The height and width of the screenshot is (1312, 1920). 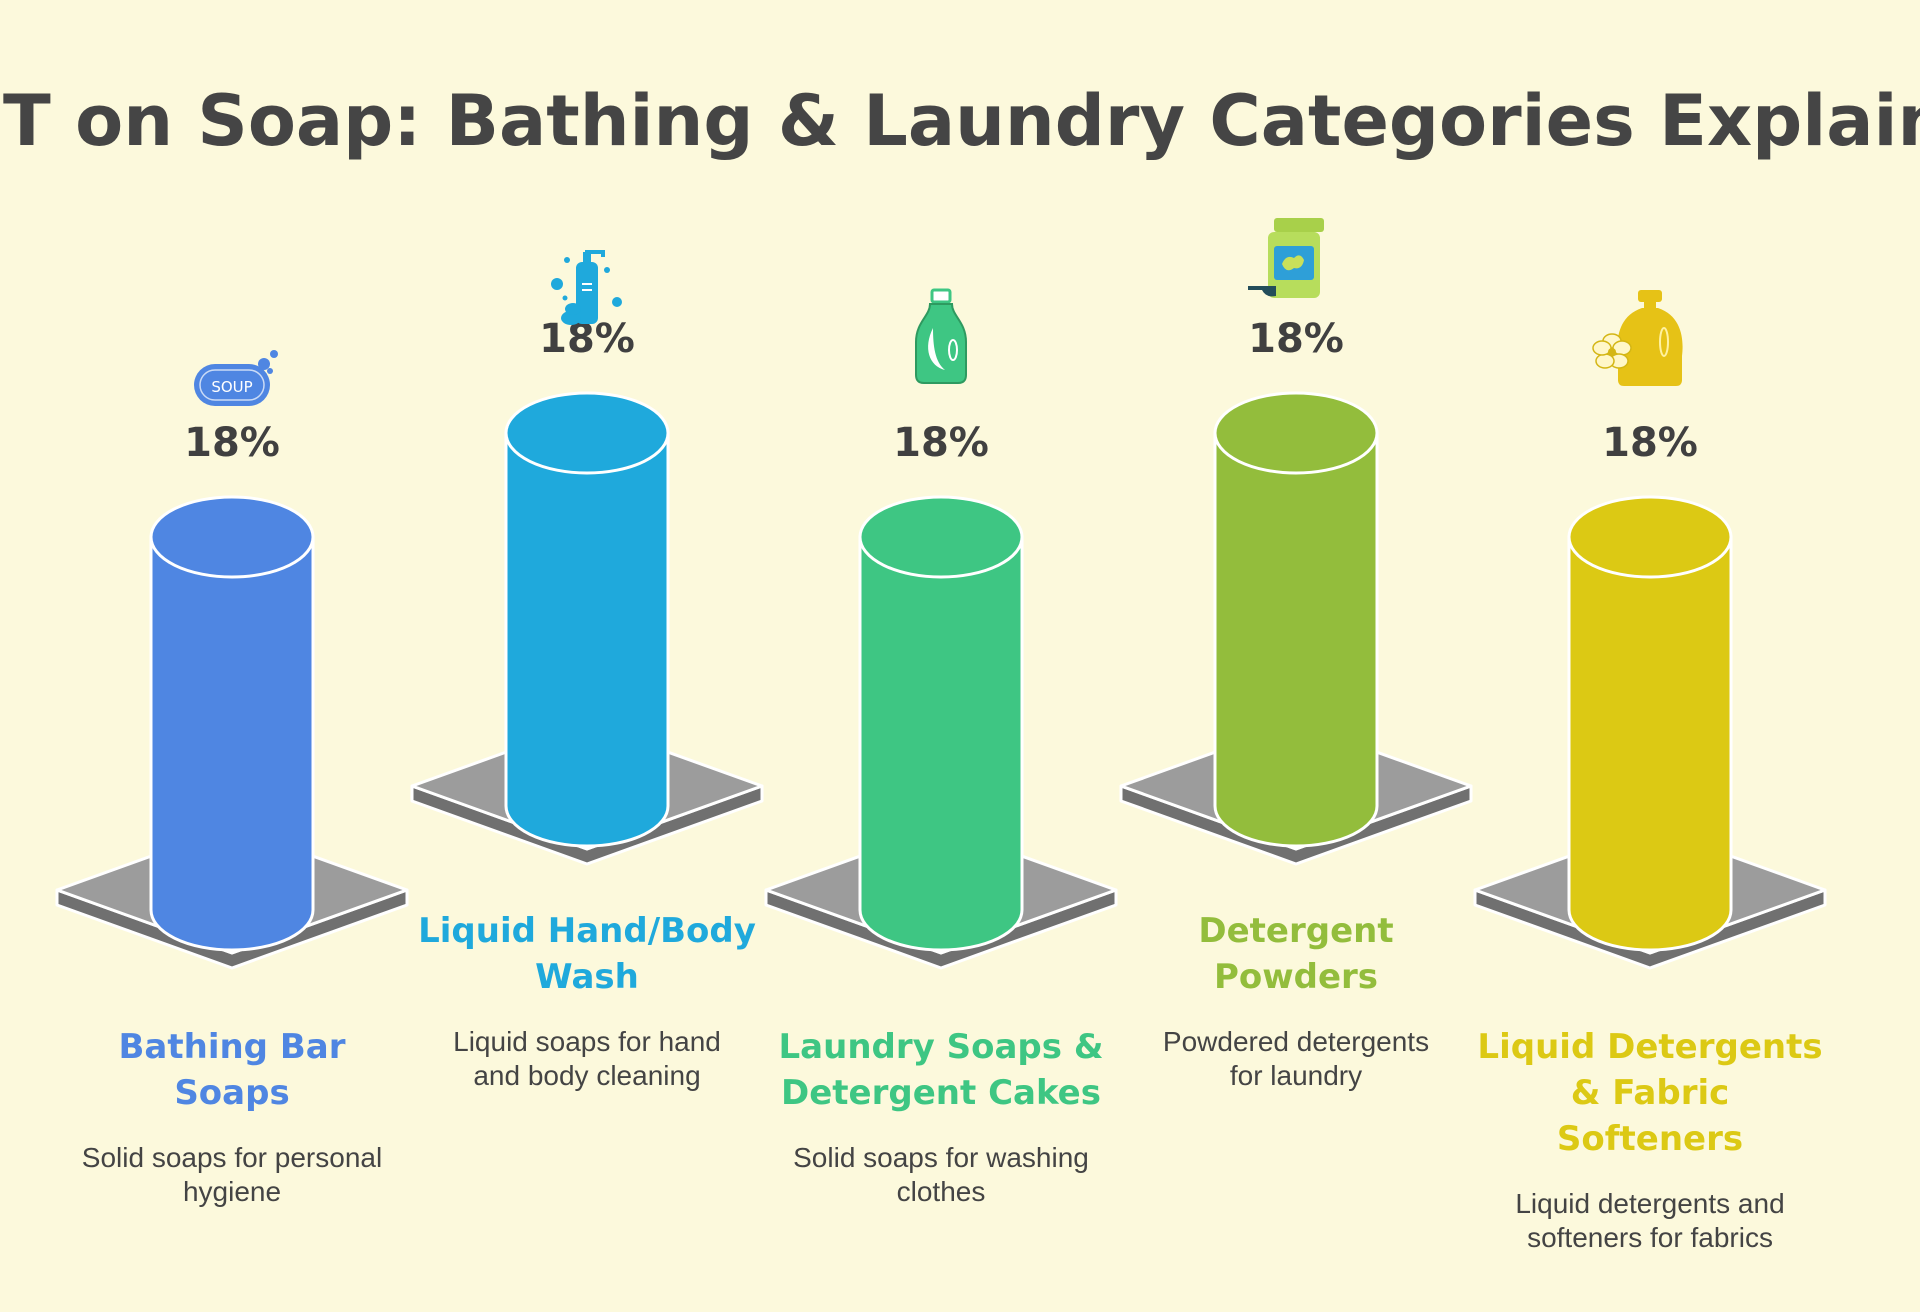 What do you see at coordinates (586, 287) in the screenshot?
I see `hand-wash-bottle-icon` at bounding box center [586, 287].